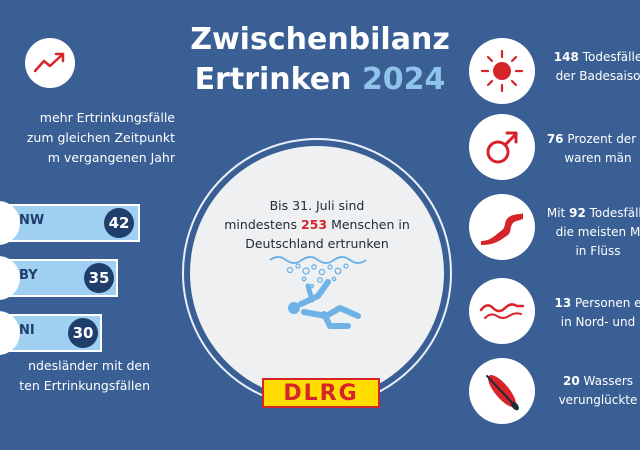 The image size is (640, 450). What do you see at coordinates (260, 224) in the screenshot?
I see `center-line-2-pre: mindestens` at bounding box center [260, 224].